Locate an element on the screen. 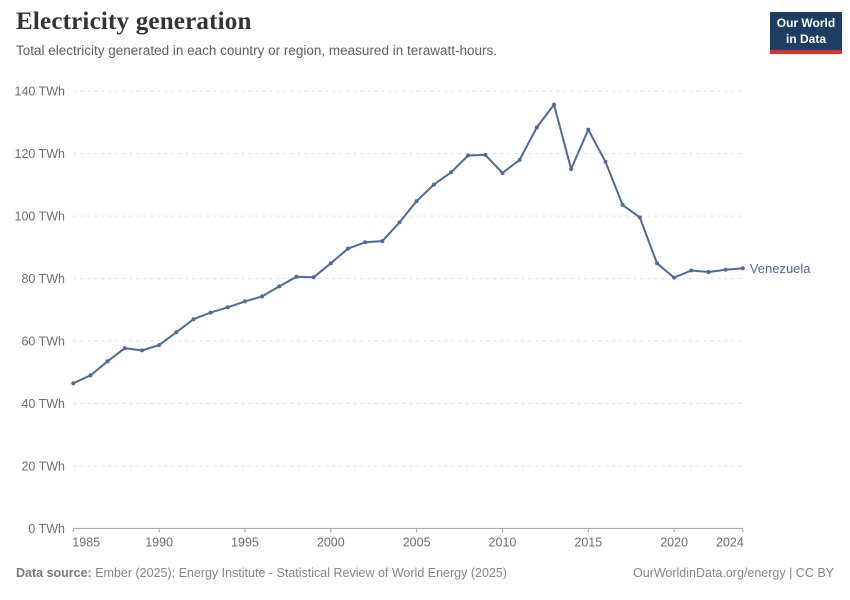  y-tick-label: 40 TWh is located at coordinates (43, 404).